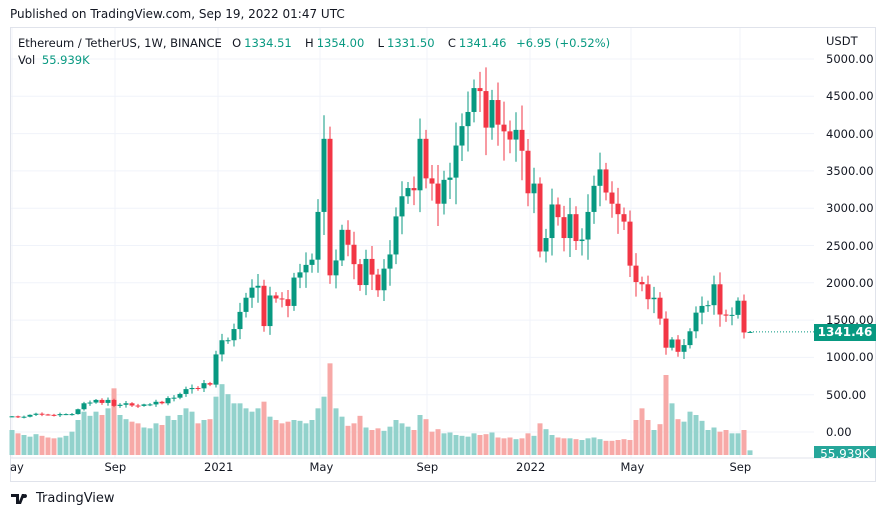 The height and width of the screenshot is (518, 890). Describe the element at coordinates (850, 59) in the screenshot. I see `price-tick: 5000.00` at that location.